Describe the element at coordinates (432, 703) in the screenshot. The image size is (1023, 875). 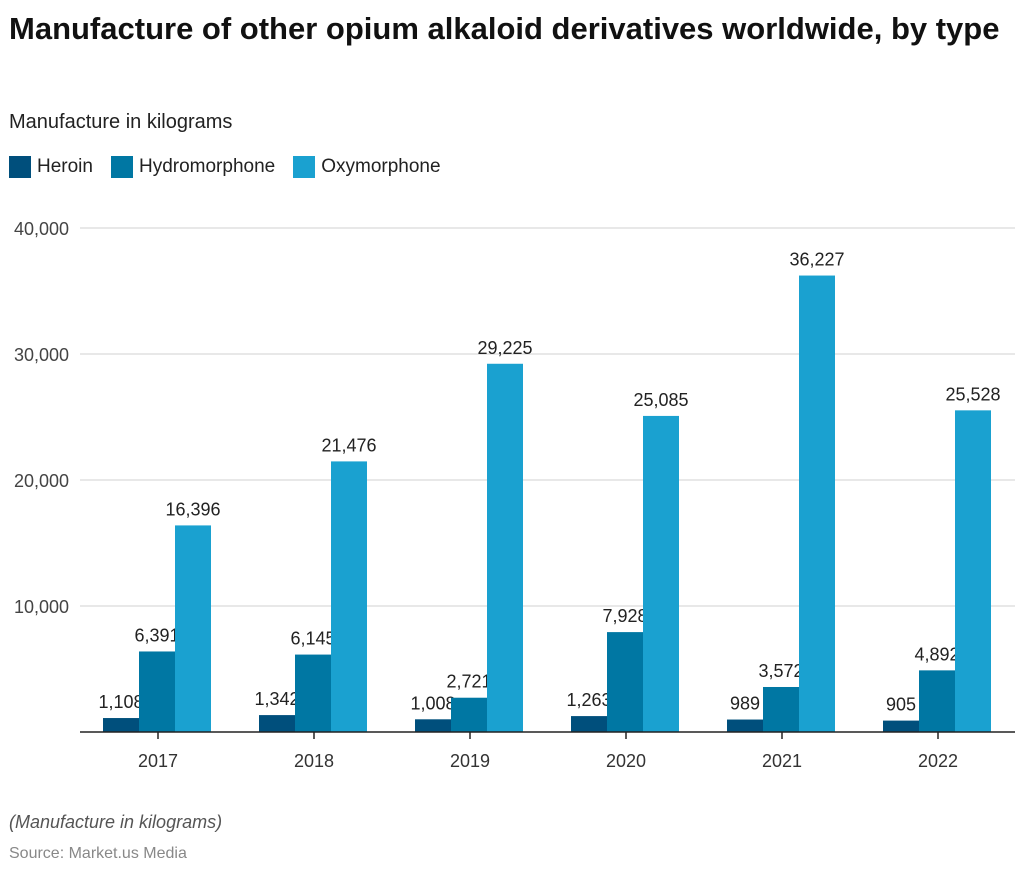
I see `data-label: 1,008` at that location.